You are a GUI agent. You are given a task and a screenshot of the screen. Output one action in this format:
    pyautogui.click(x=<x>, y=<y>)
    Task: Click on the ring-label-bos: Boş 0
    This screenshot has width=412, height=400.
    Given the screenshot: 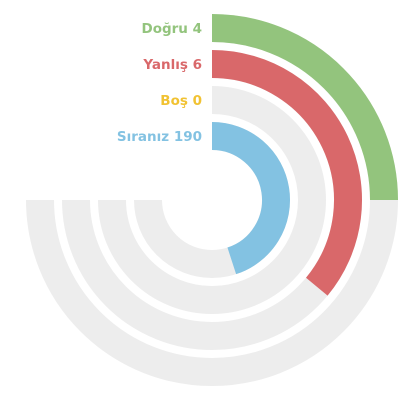 What is the action you would take?
    pyautogui.click(x=181, y=101)
    